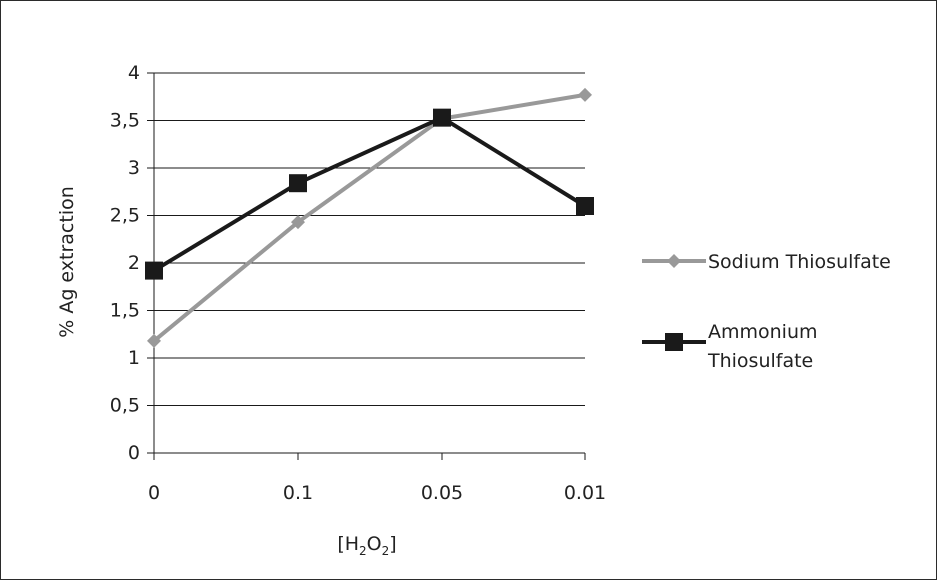  I want to click on y-tick-label: 0,5, so click(125, 406).